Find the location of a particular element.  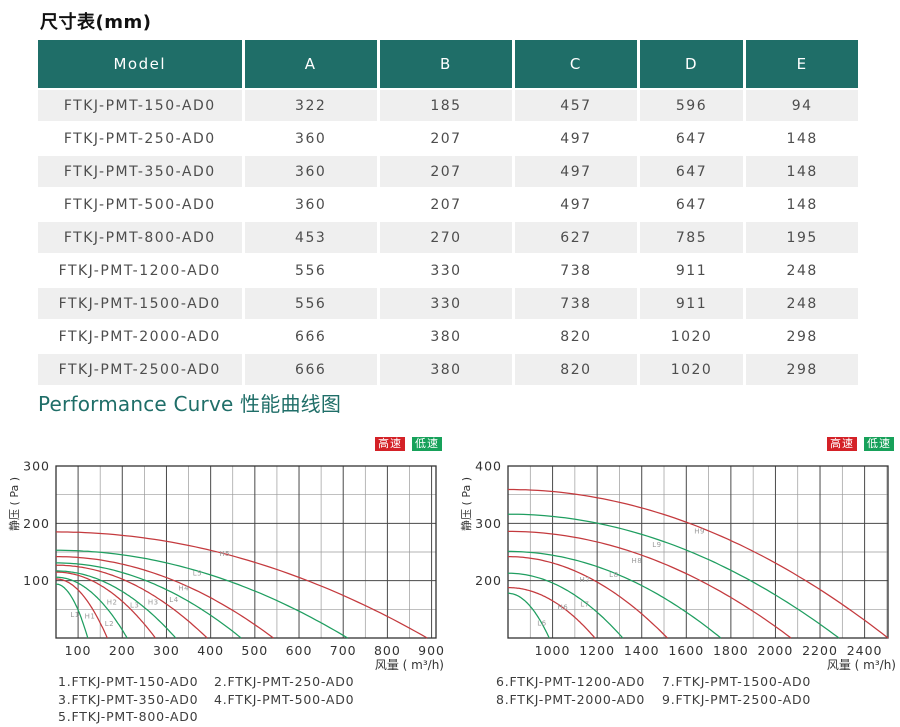

model-legend-item: 3.FTKJ-PMT-350-AD0 is located at coordinates (128, 699).